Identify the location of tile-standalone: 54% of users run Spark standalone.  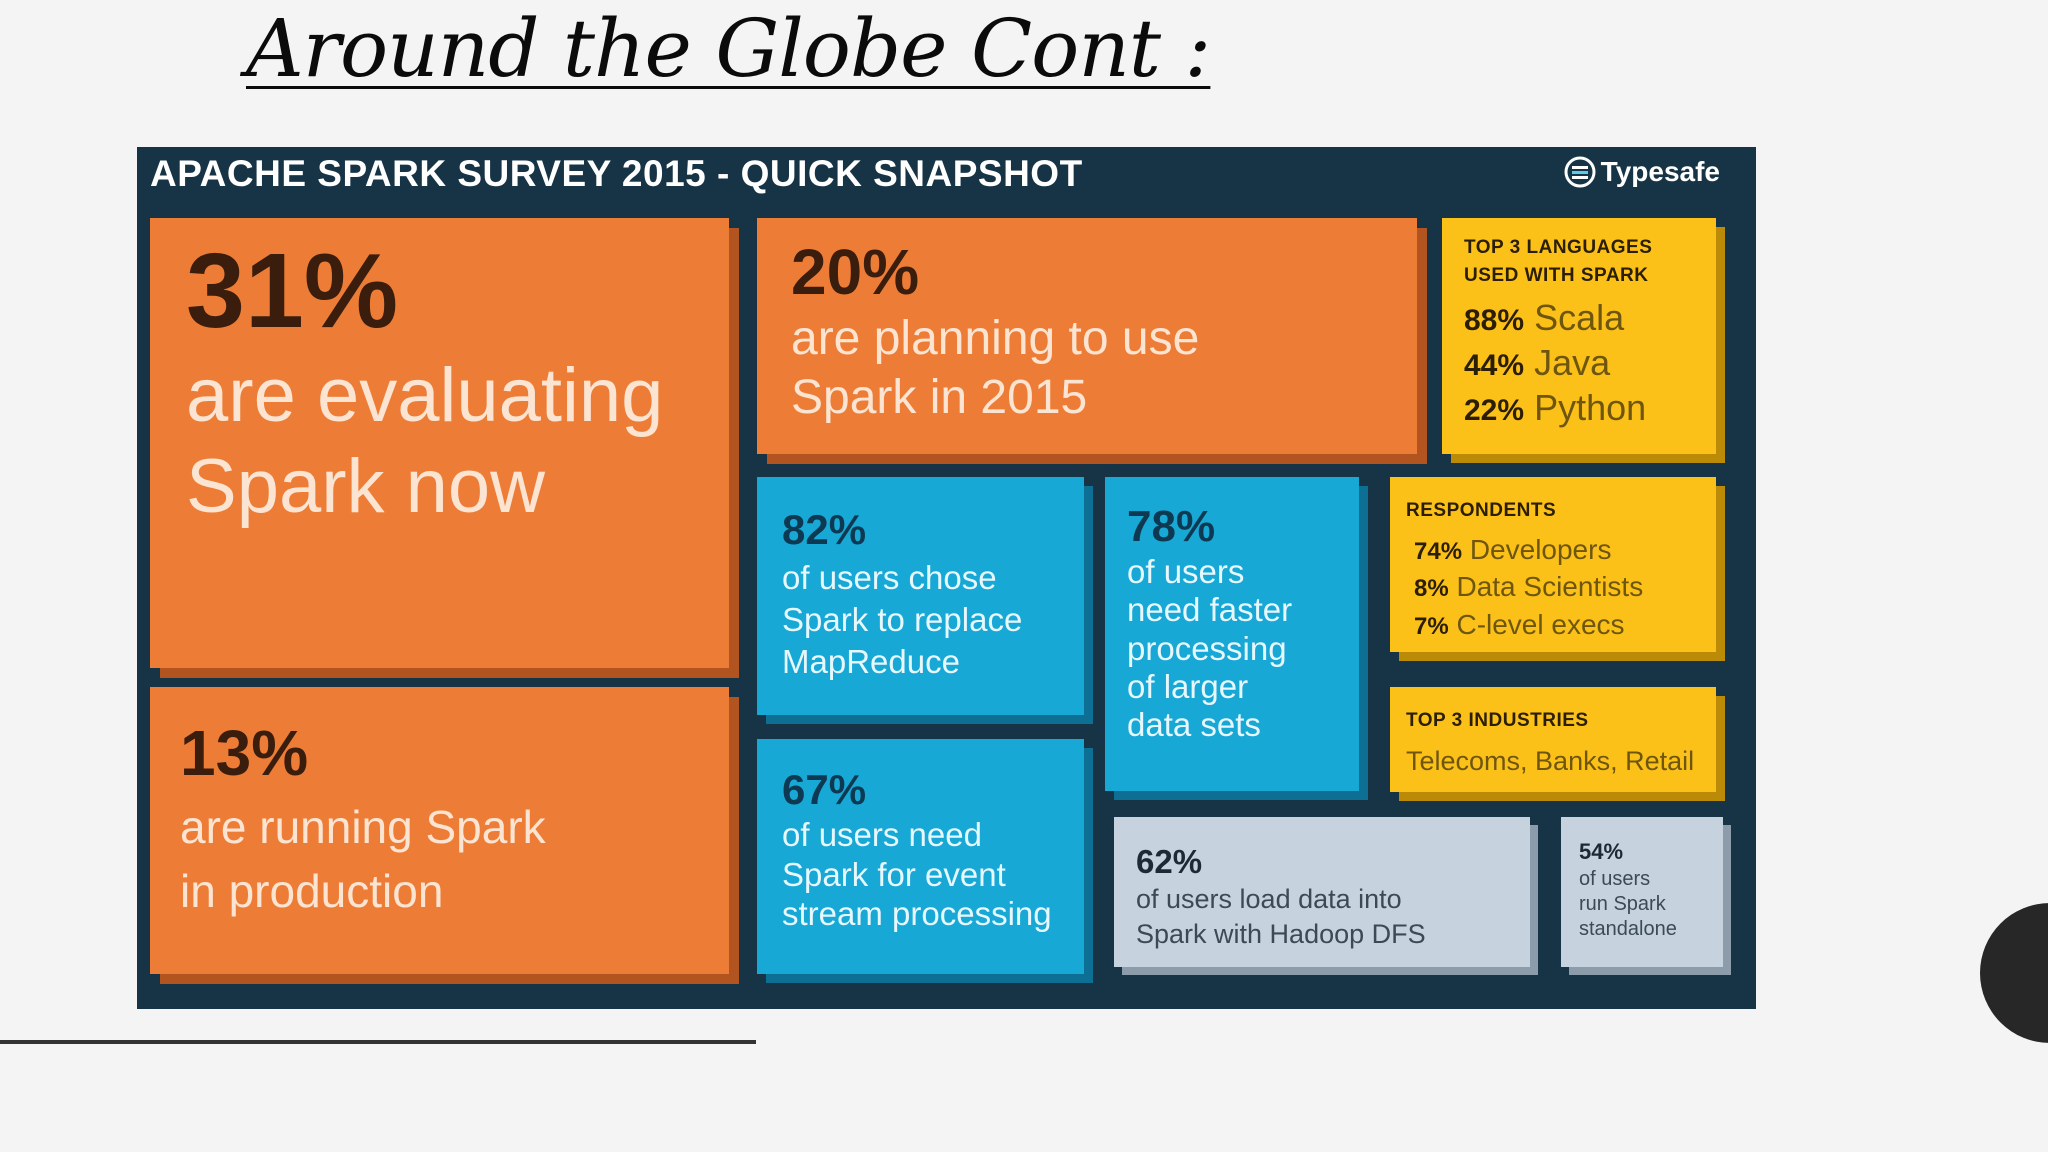
(1642, 892).